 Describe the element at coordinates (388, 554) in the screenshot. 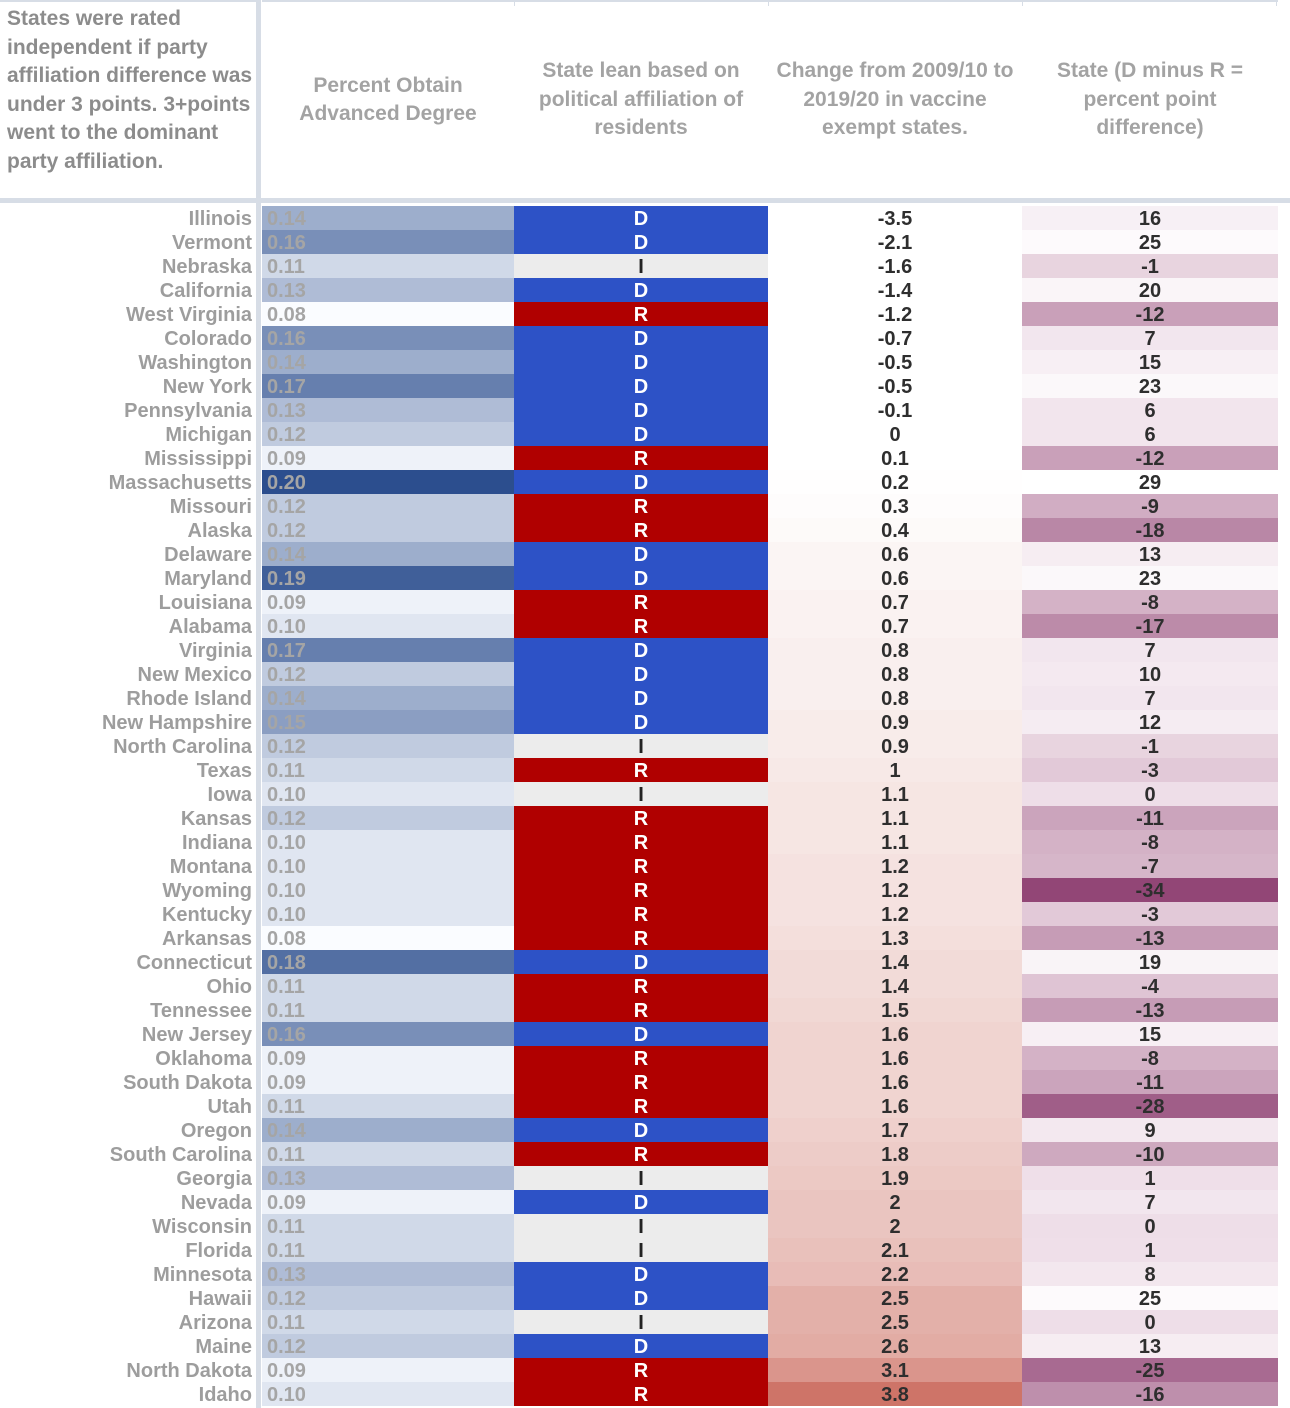

I see `advanced-degree-cell: 0.14` at that location.